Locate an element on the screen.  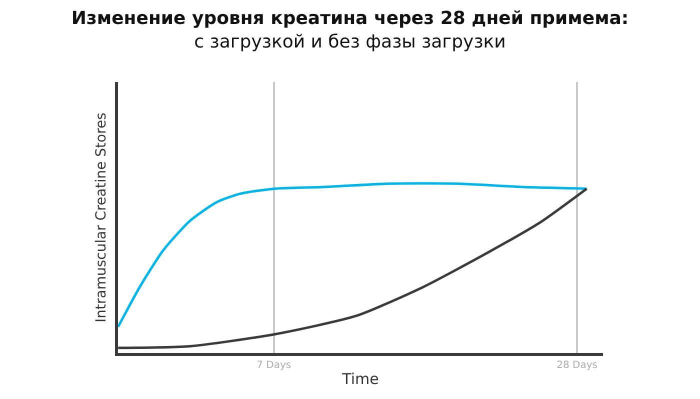
x-axis-title: Time is located at coordinates (360, 379).